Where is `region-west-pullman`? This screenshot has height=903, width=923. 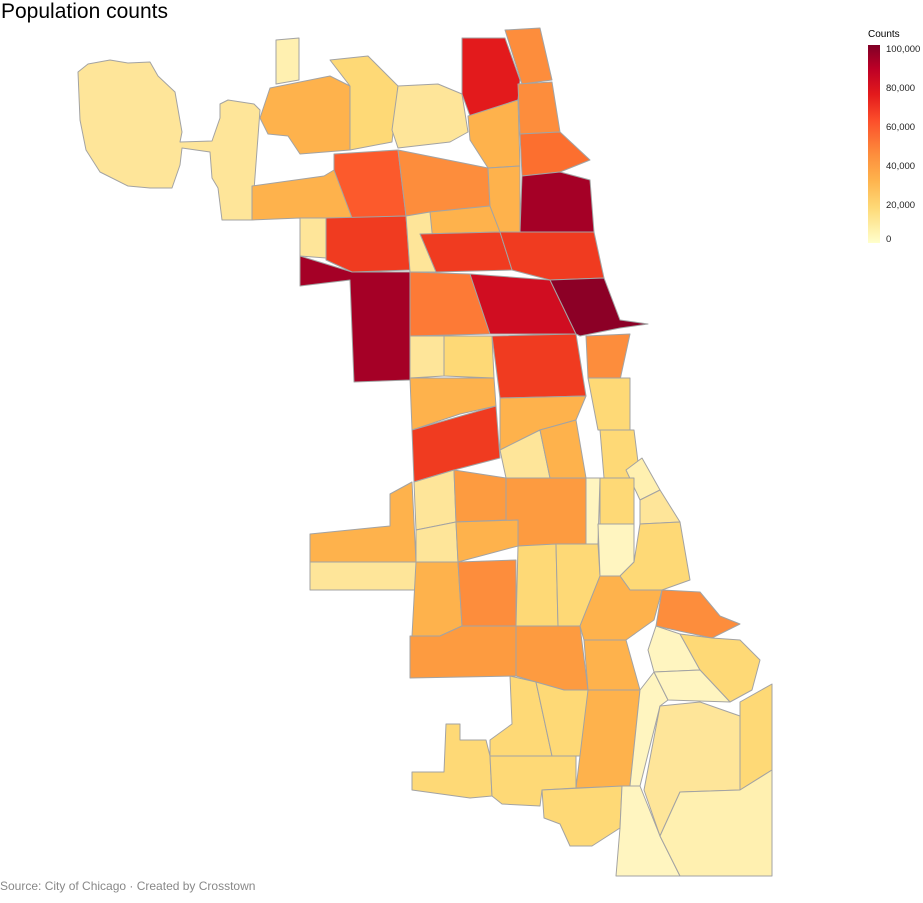 region-west-pullman is located at coordinates (582, 816).